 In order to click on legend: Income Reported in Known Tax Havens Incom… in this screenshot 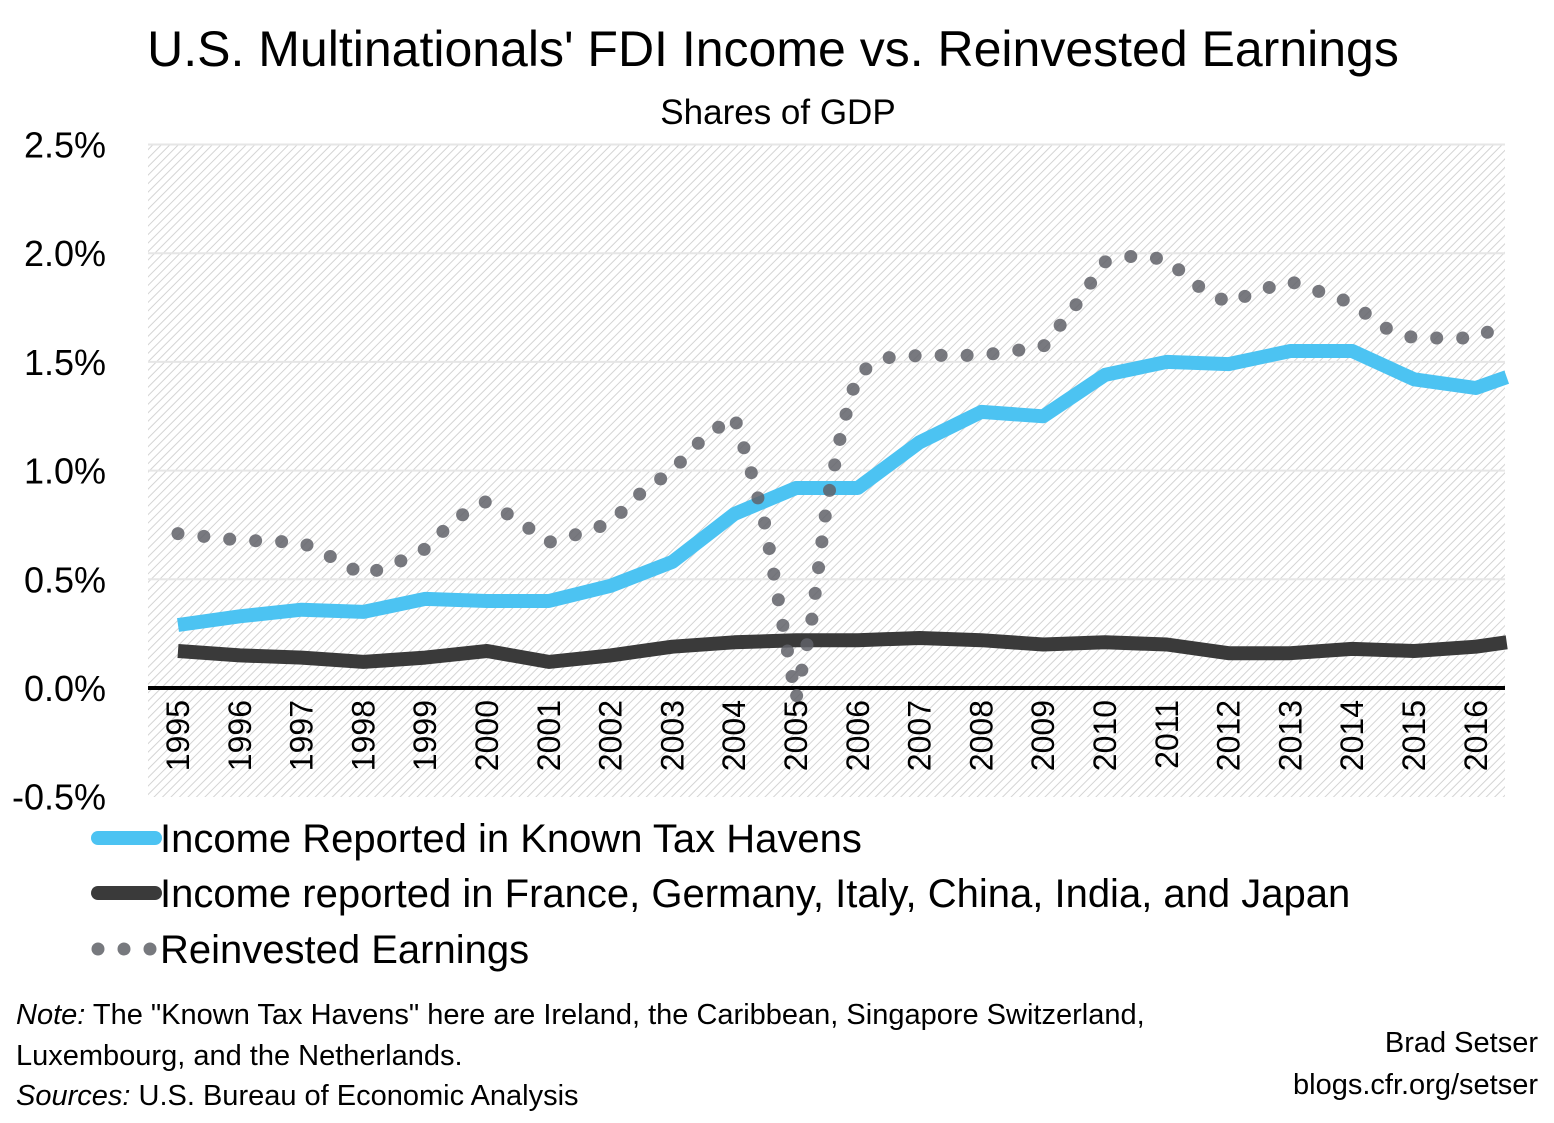, I will do `click(720, 894)`.